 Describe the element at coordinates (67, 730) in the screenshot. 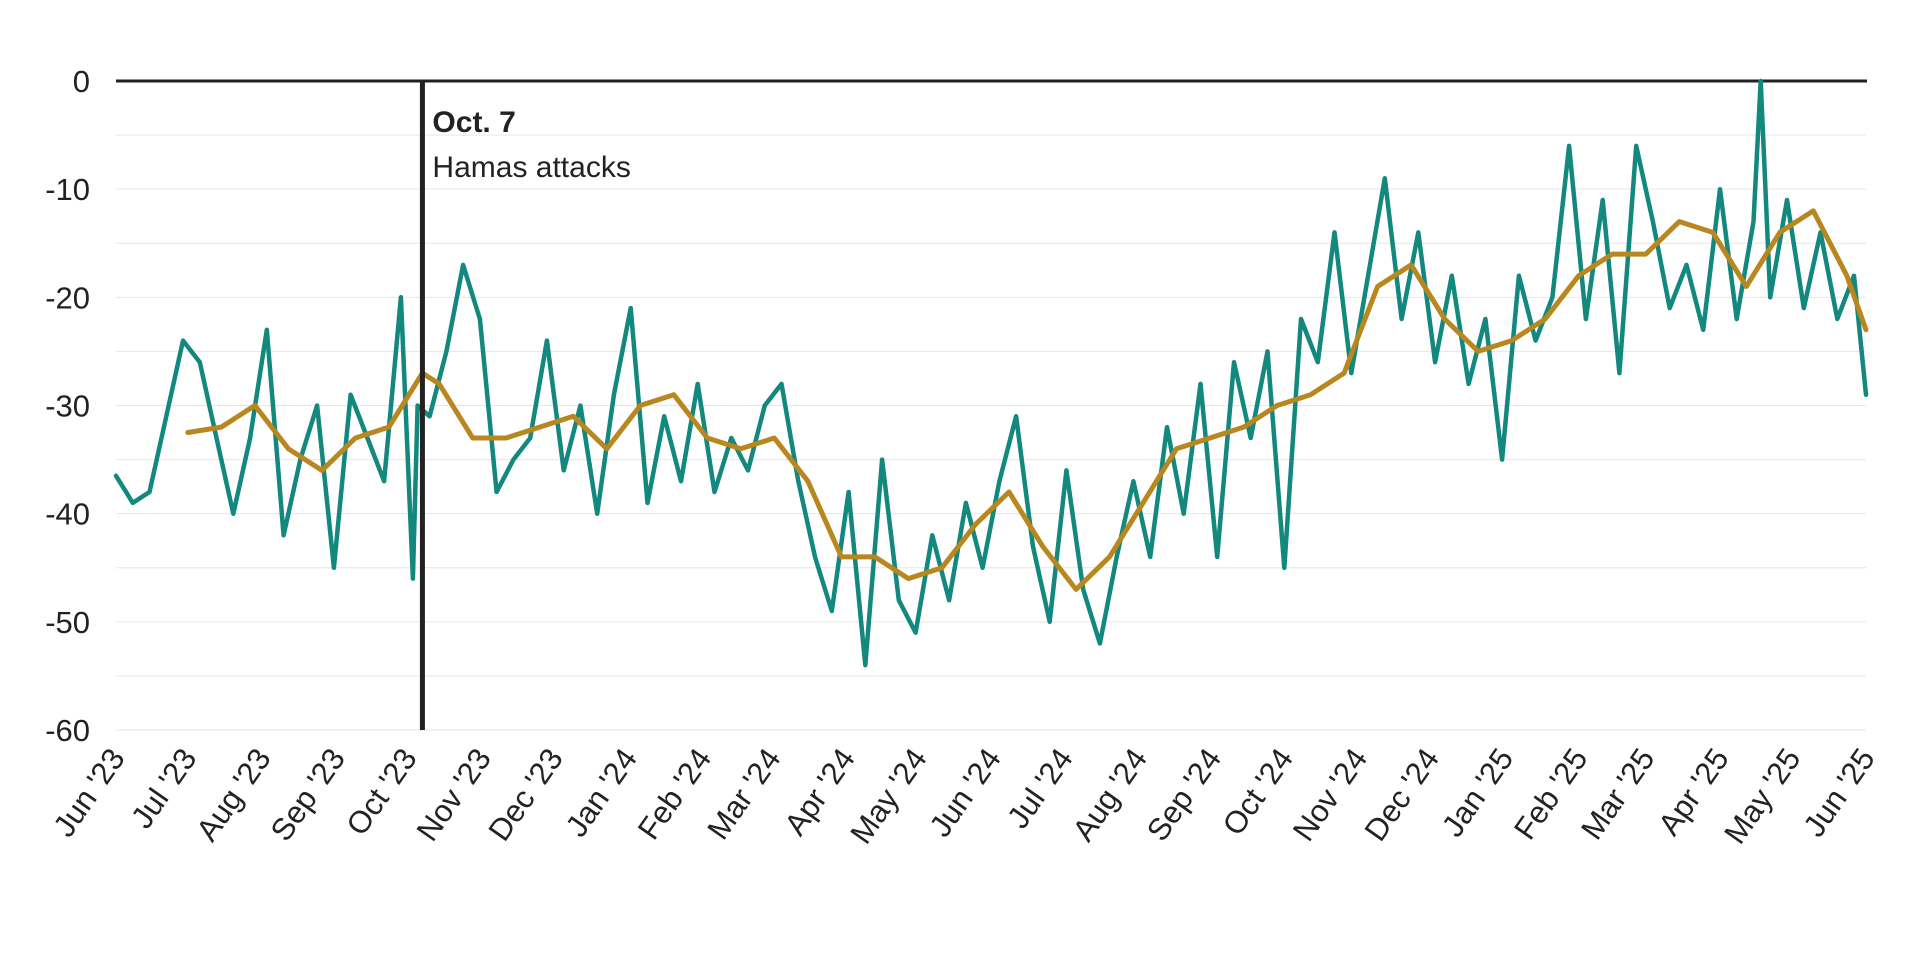

I see `y-tick-label: -60` at that location.